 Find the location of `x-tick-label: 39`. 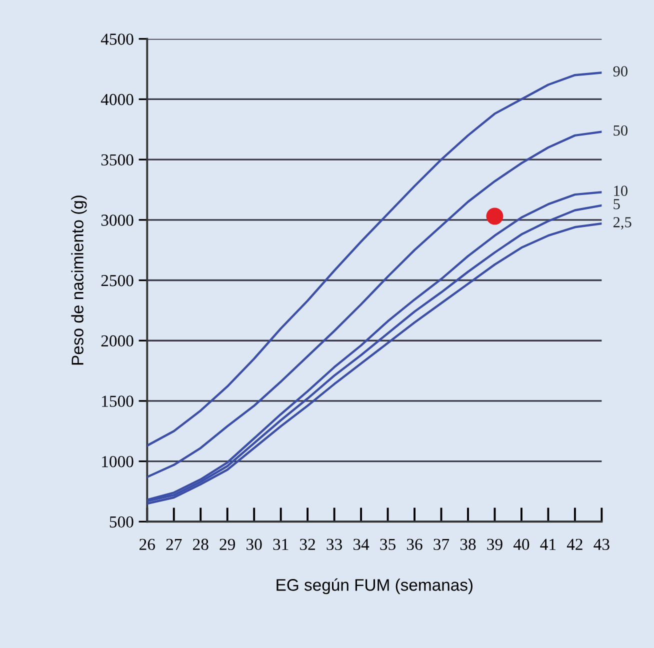

x-tick-label: 39 is located at coordinates (494, 544).